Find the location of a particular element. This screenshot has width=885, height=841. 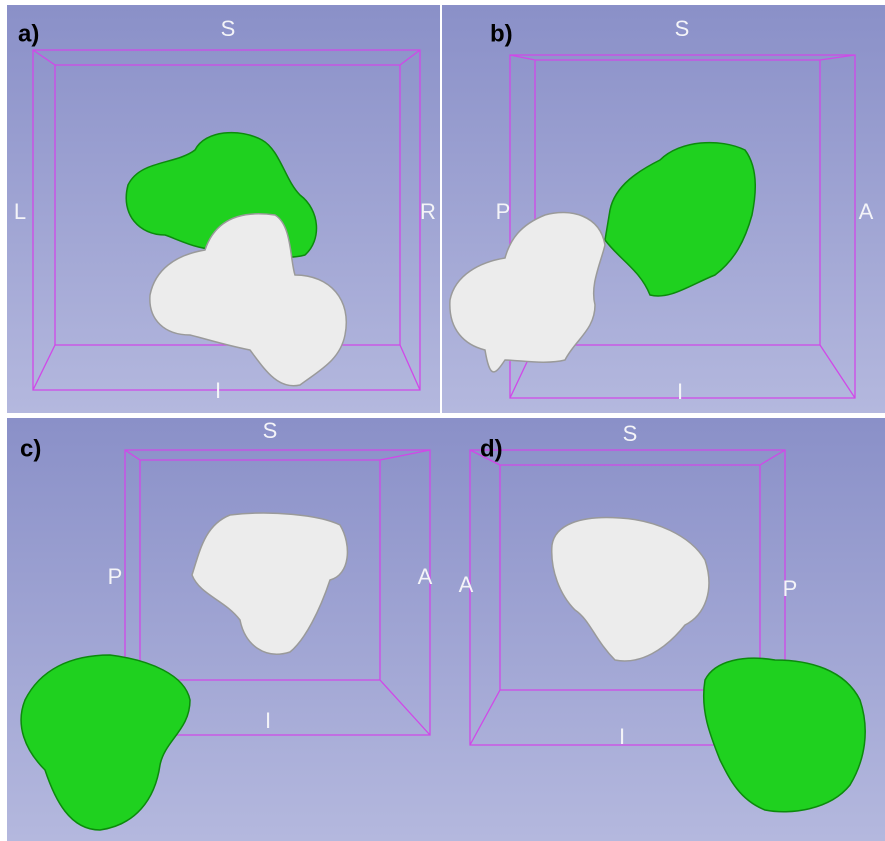

panel-label: c) is located at coordinates (30, 448).